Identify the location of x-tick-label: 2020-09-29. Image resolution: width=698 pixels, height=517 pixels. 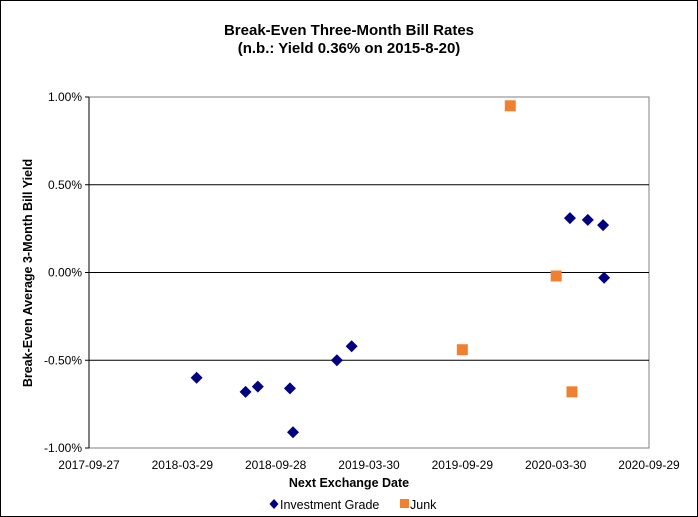
(649, 465).